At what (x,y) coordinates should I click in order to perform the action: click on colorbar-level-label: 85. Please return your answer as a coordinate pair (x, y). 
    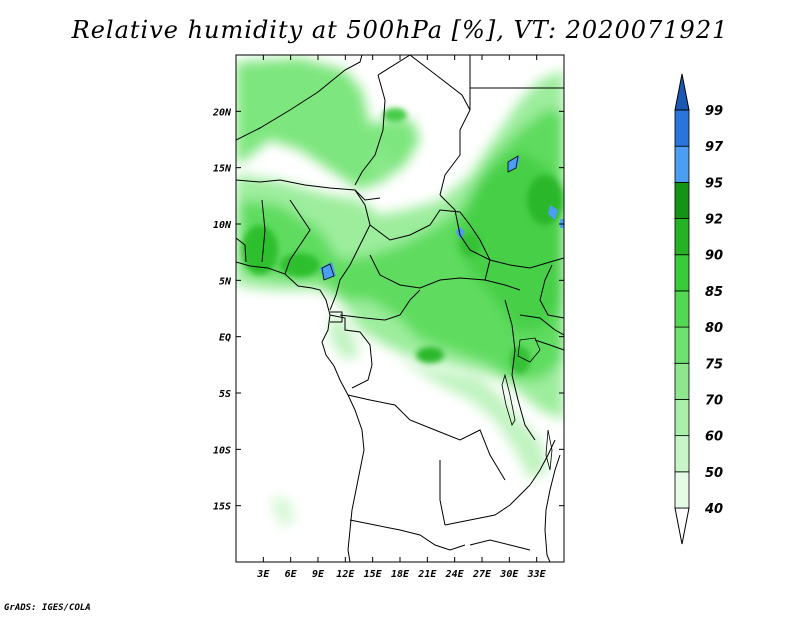
    Looking at the image, I should click on (714, 292).